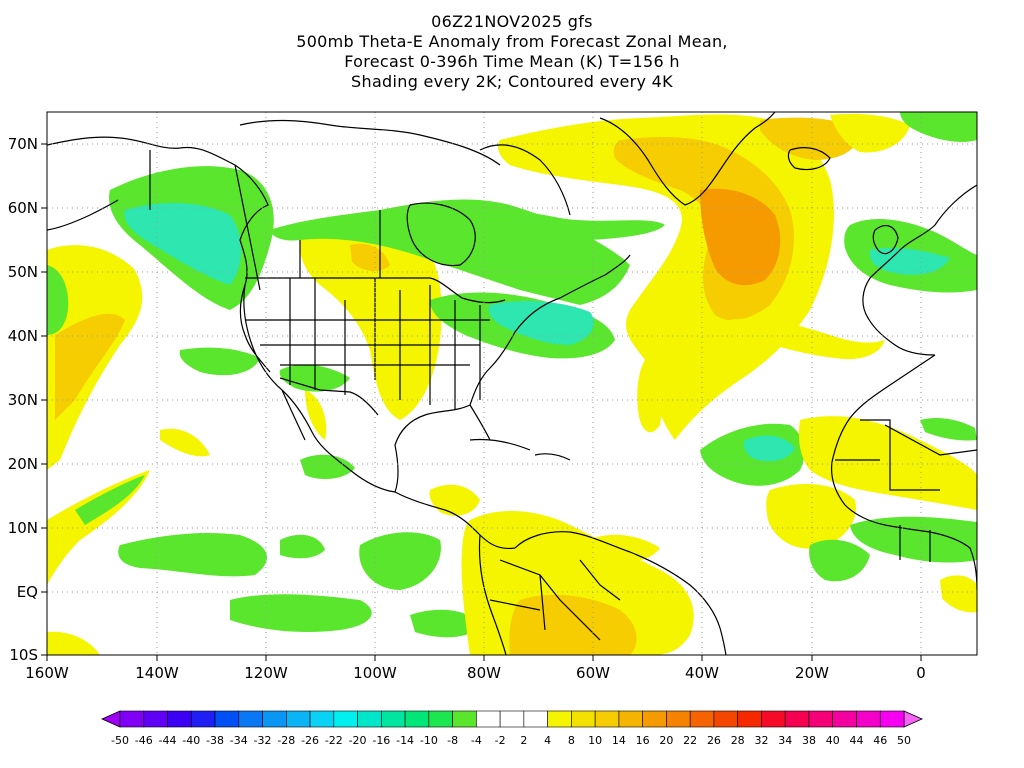 Image resolution: width=1024 pixels, height=768 pixels. Describe the element at coordinates (23, 336) in the screenshot. I see `lat-tick-label: 40N` at that location.